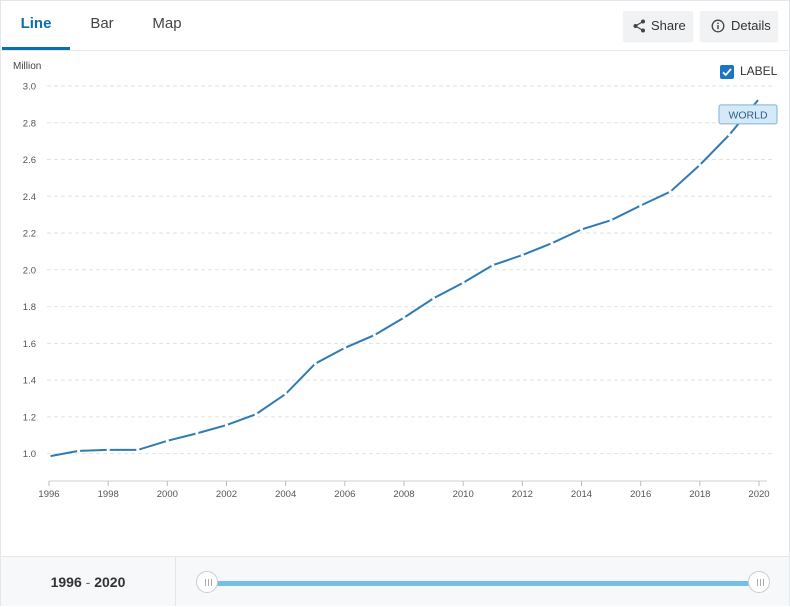 The width and height of the screenshot is (790, 607). Describe the element at coordinates (394, 25) in the screenshot. I see `chart-type-tabs: Line Bar Map Share Details` at that location.